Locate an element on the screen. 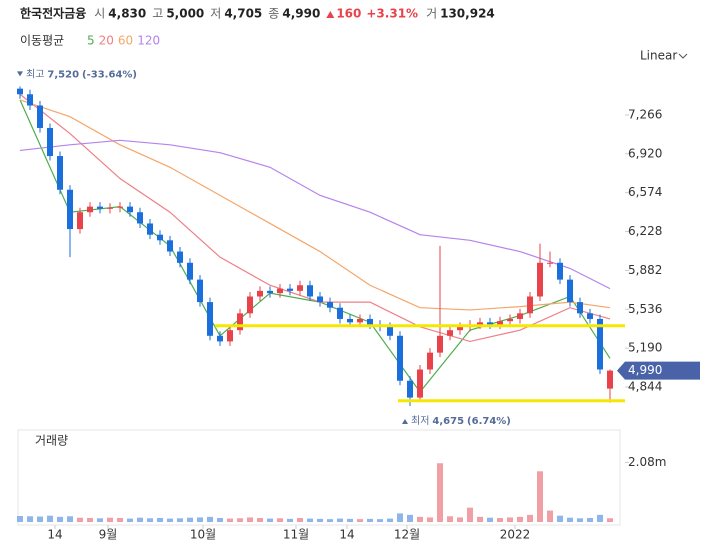 This screenshot has height=544, width=709. legend-entry: 20 is located at coordinates (106, 41).